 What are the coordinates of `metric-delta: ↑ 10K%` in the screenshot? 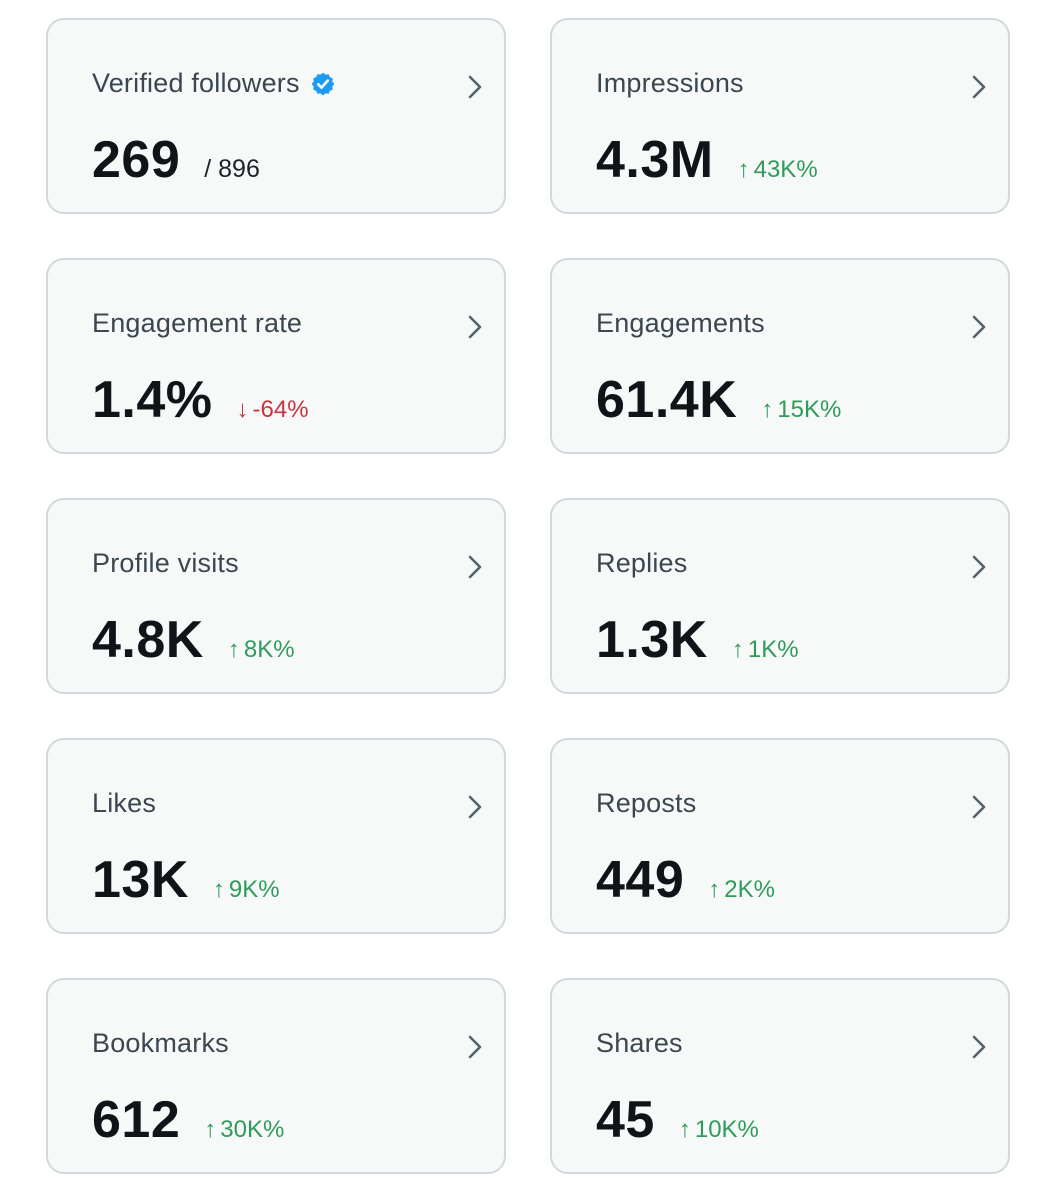 It's located at (719, 1130).